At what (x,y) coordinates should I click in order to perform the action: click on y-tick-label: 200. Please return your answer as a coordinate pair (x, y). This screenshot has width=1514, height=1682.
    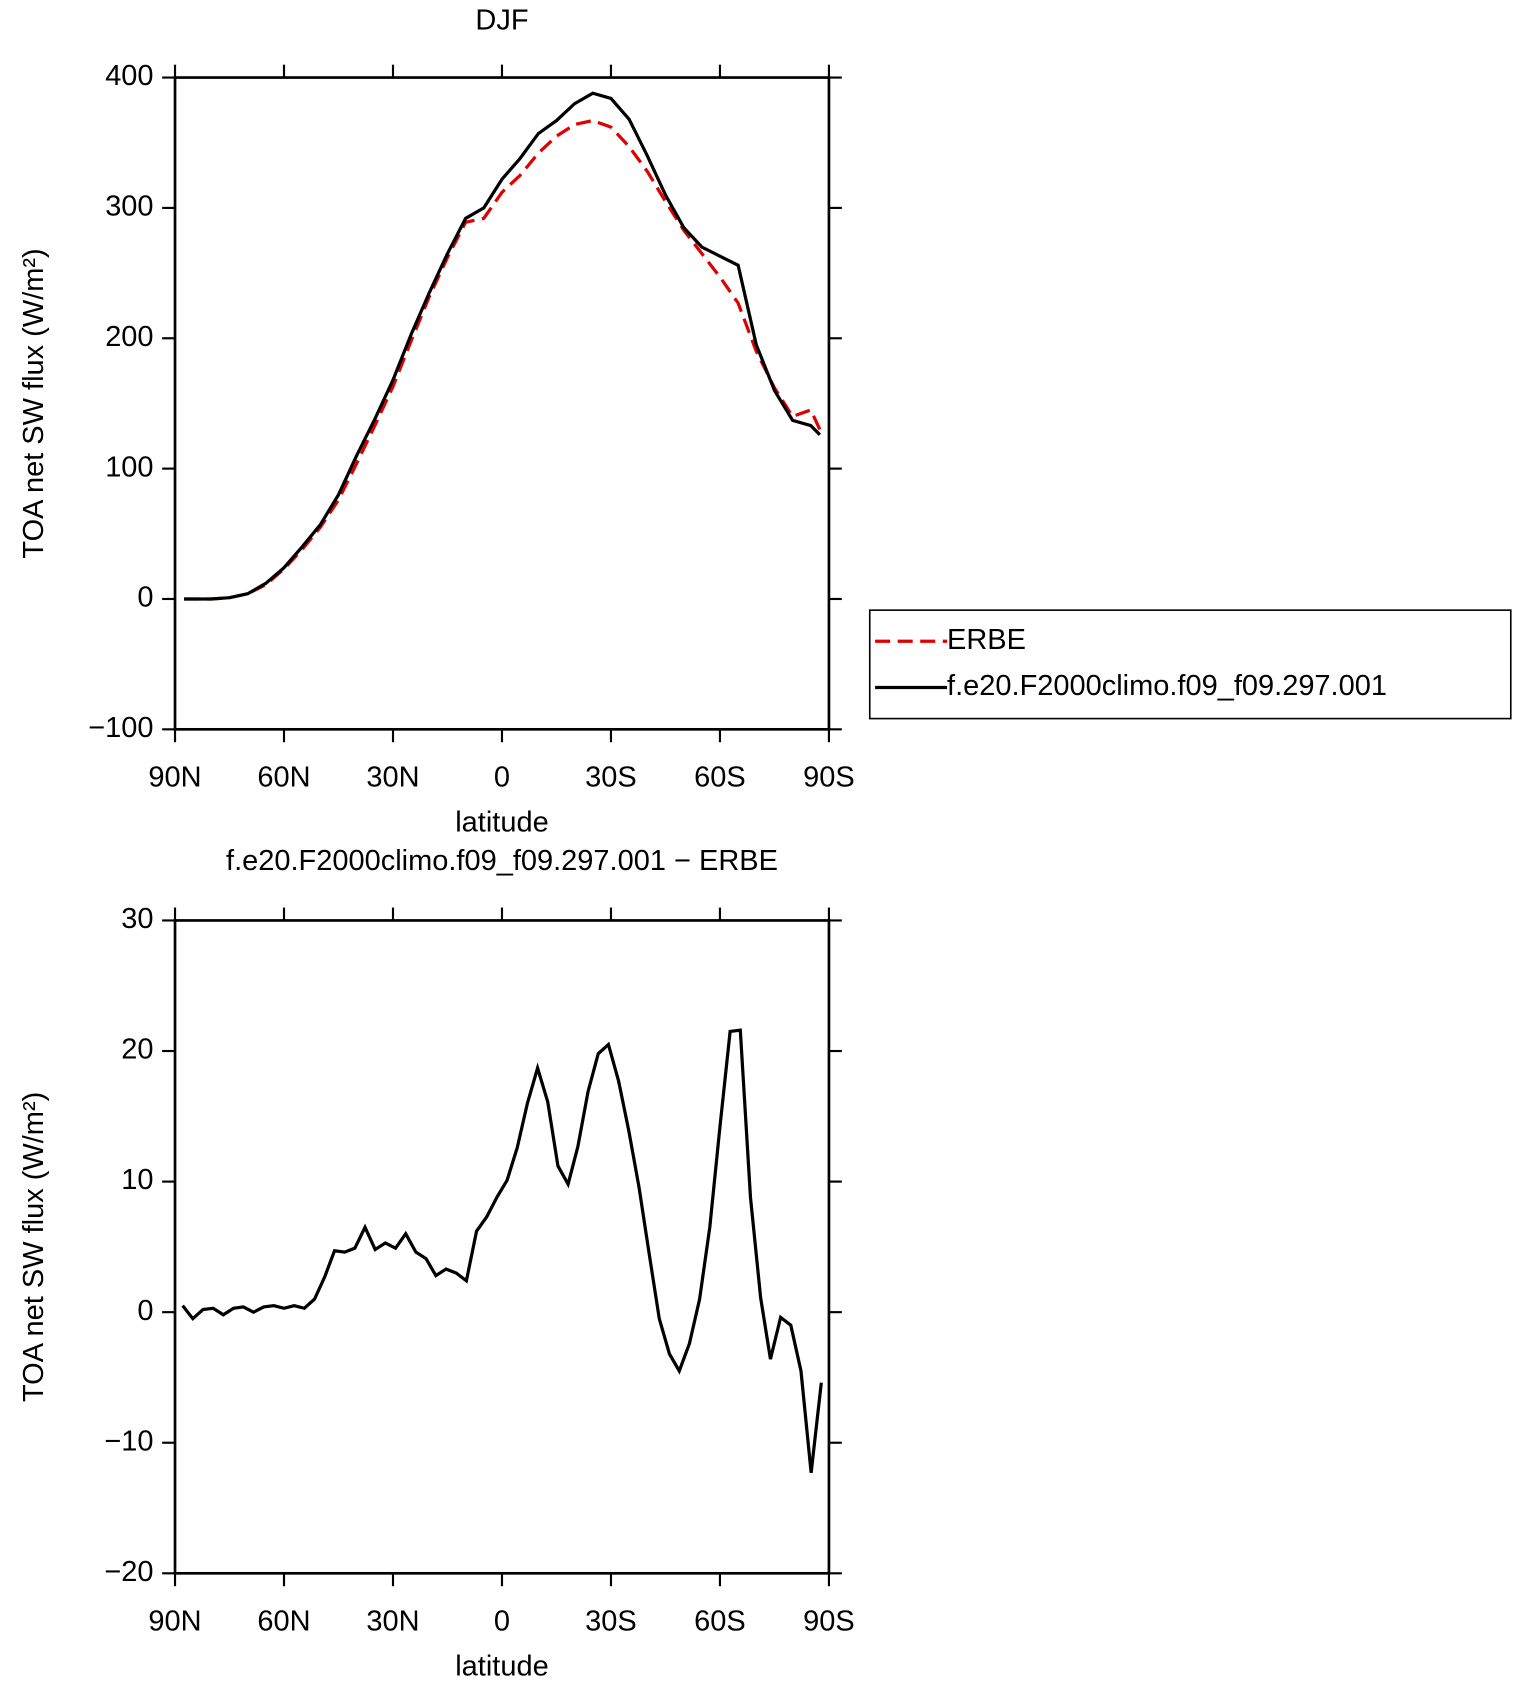
    Looking at the image, I should click on (129, 337).